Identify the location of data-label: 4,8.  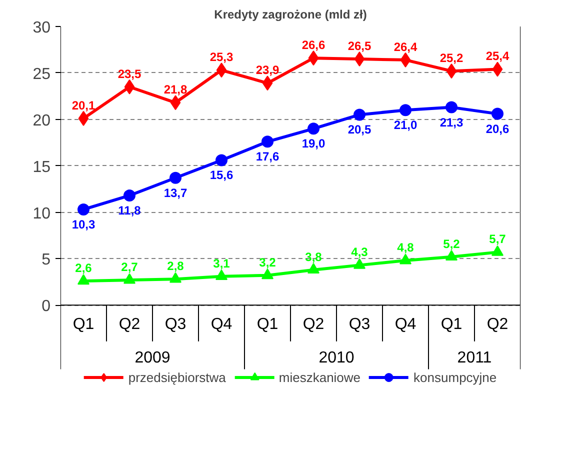
(405, 247).